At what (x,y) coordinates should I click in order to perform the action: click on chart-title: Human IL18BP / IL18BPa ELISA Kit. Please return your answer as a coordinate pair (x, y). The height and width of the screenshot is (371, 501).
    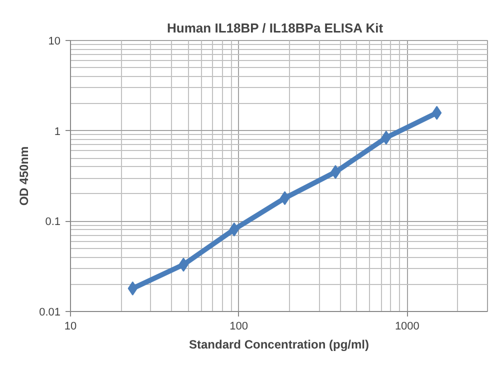
    Looking at the image, I should click on (275, 28).